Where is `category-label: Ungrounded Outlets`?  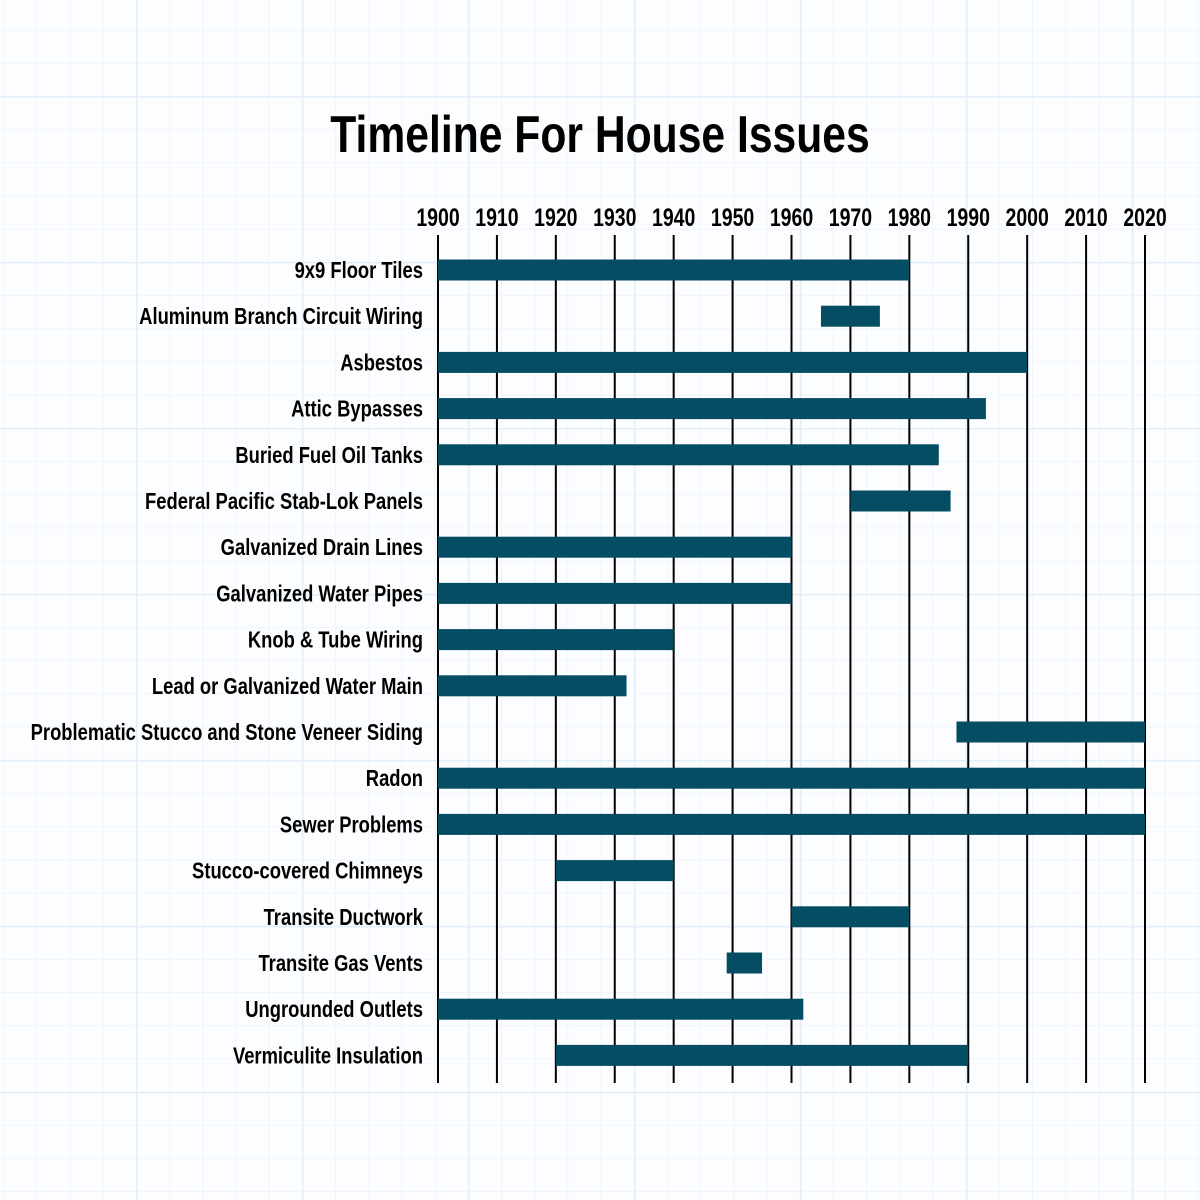 category-label: Ungrounded Outlets is located at coordinates (334, 1009).